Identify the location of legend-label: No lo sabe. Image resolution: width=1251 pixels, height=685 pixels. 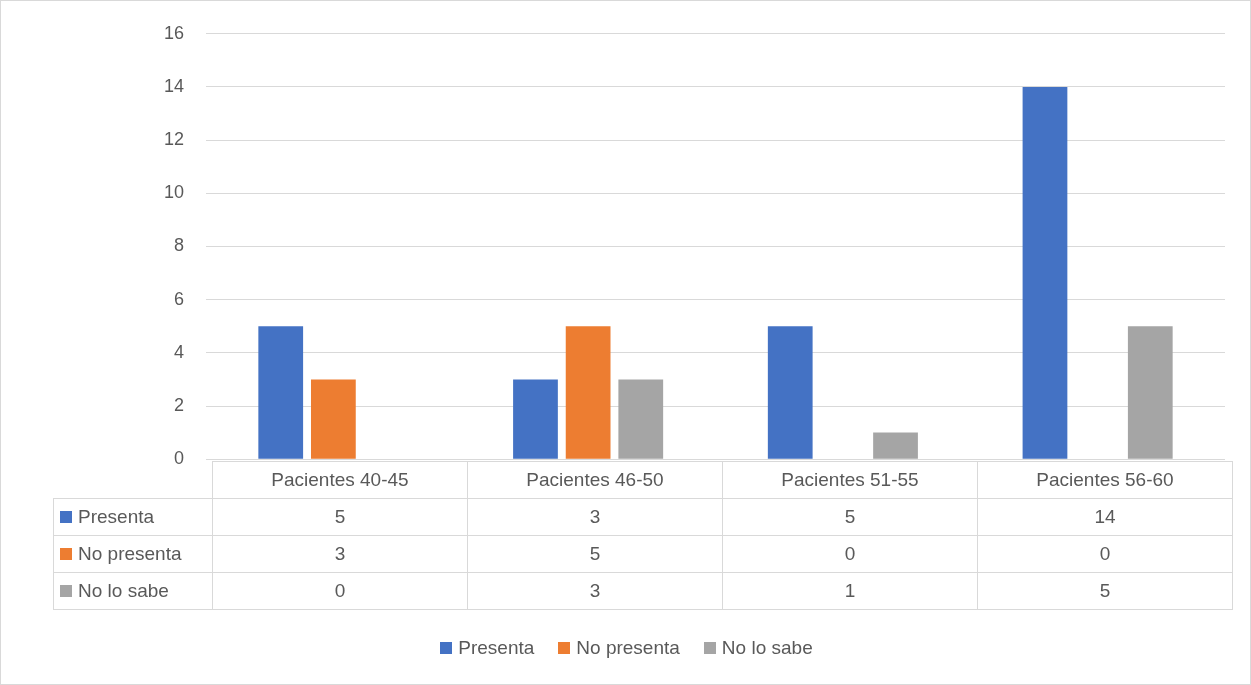
(766, 647).